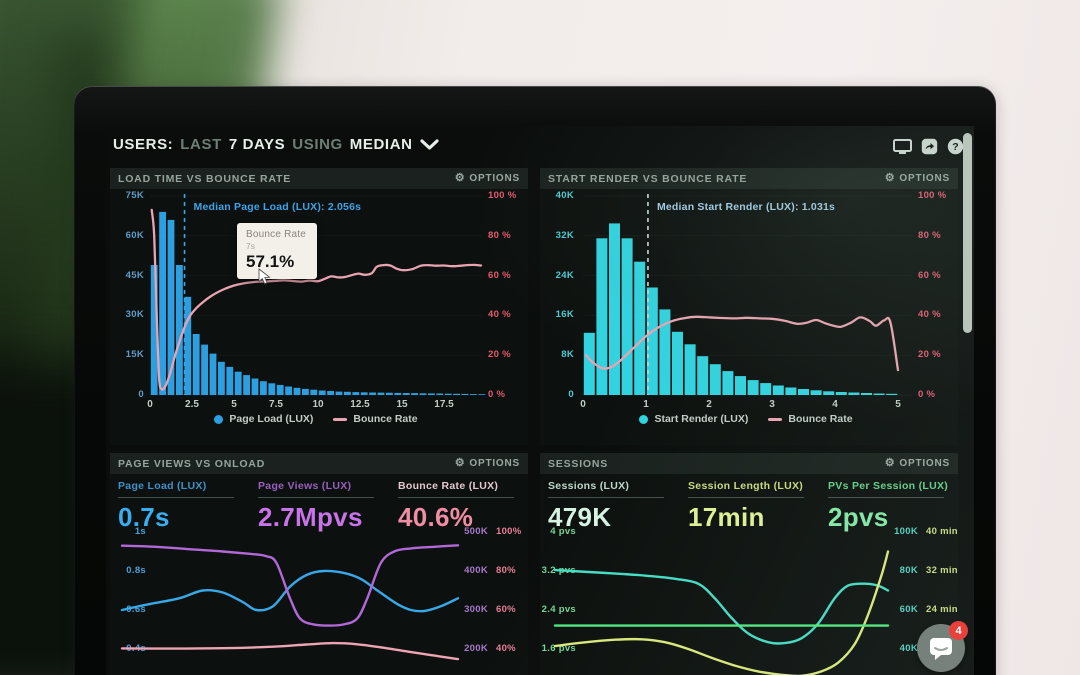 The height and width of the screenshot is (675, 1080). What do you see at coordinates (250, 246) in the screenshot?
I see `tooltip-subtitle: 7s` at bounding box center [250, 246].